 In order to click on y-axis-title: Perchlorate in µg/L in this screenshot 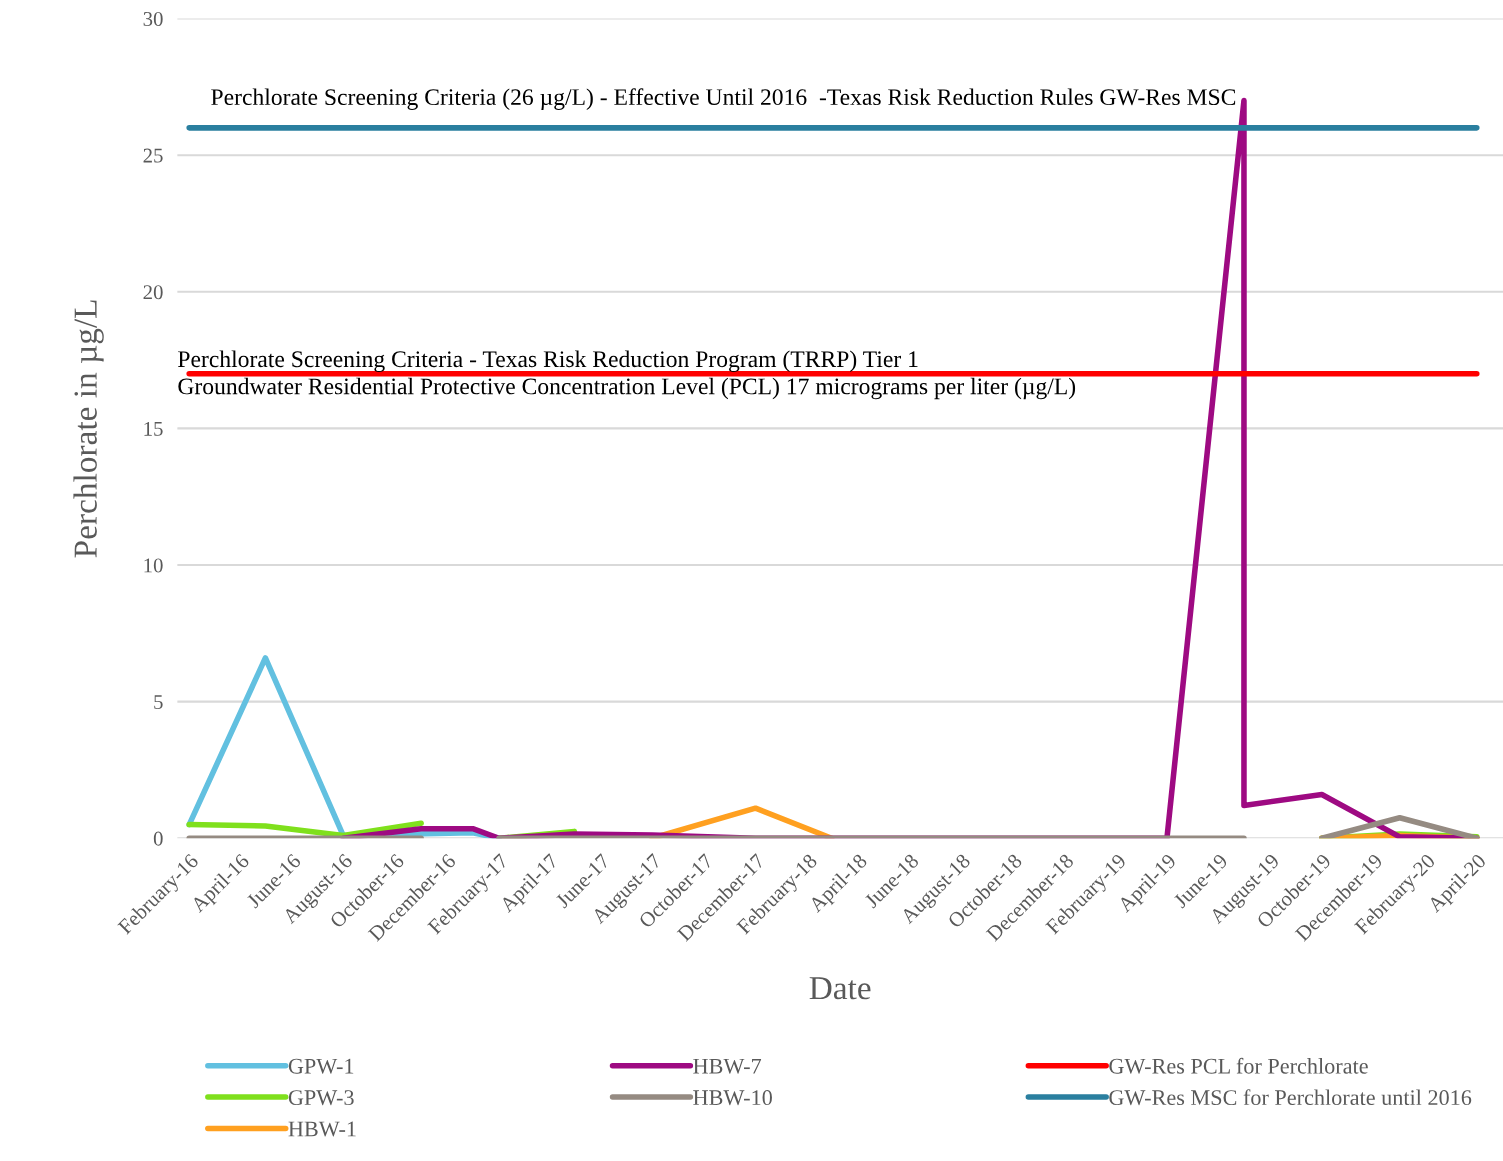, I will do `click(88, 429)`.